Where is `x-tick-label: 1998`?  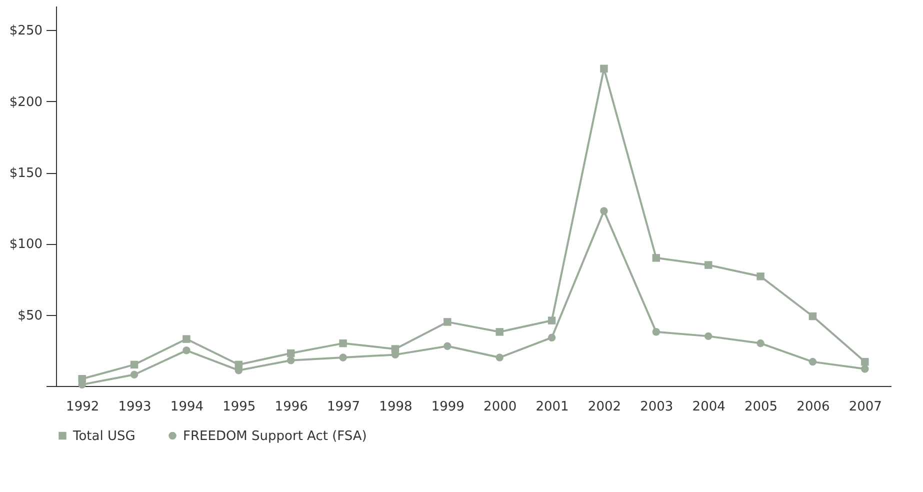 x-tick-label: 1998 is located at coordinates (395, 407).